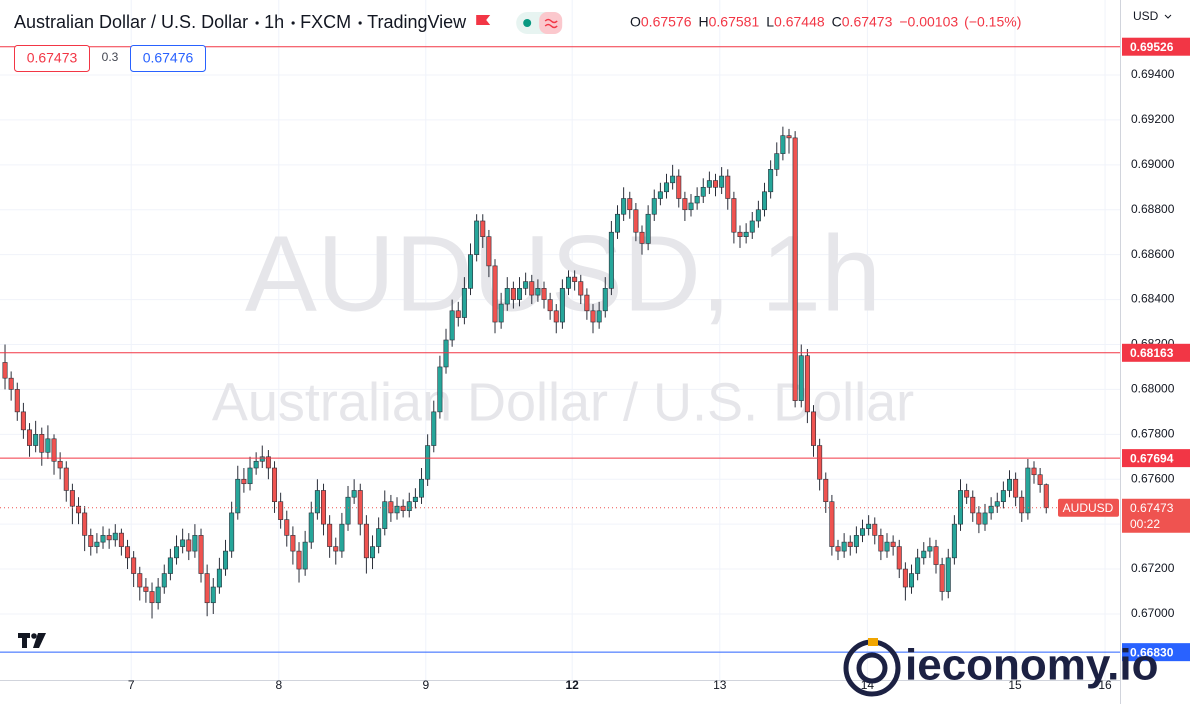 The image size is (1191, 704). Describe the element at coordinates (573, 685) in the screenshot. I see `x-tick-label: 12` at that location.